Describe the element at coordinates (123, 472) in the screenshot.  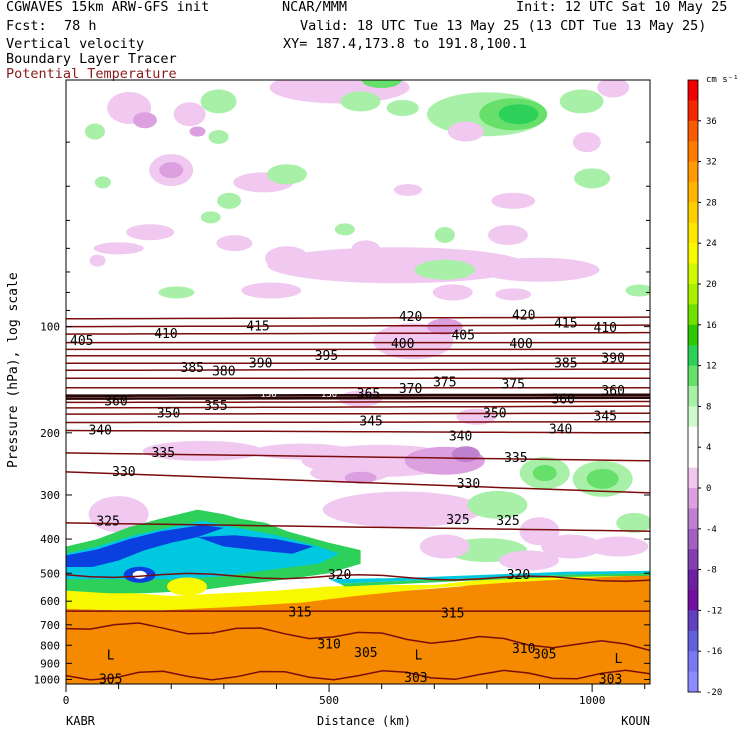
I see `isentrope-label: 330` at that location.